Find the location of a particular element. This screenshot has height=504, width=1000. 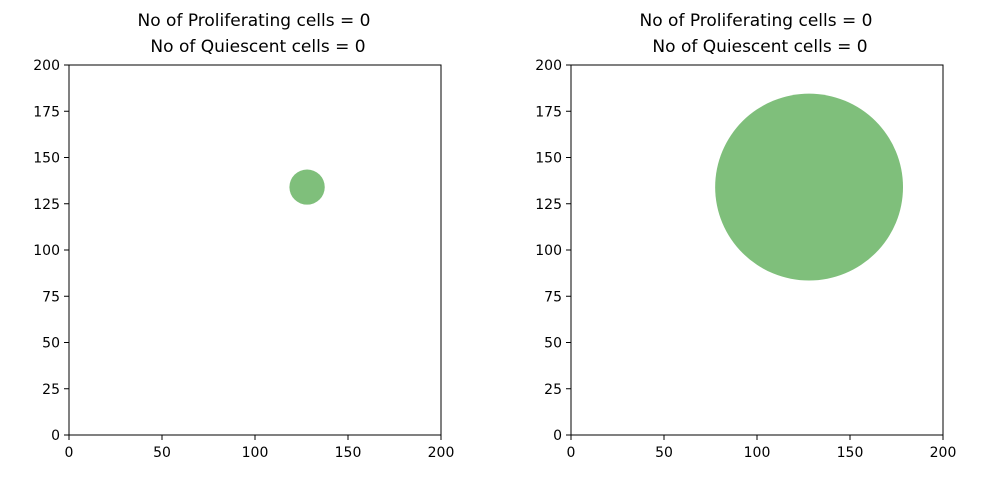

y-tick-label-1-6: 125 is located at coordinates (46, 205).